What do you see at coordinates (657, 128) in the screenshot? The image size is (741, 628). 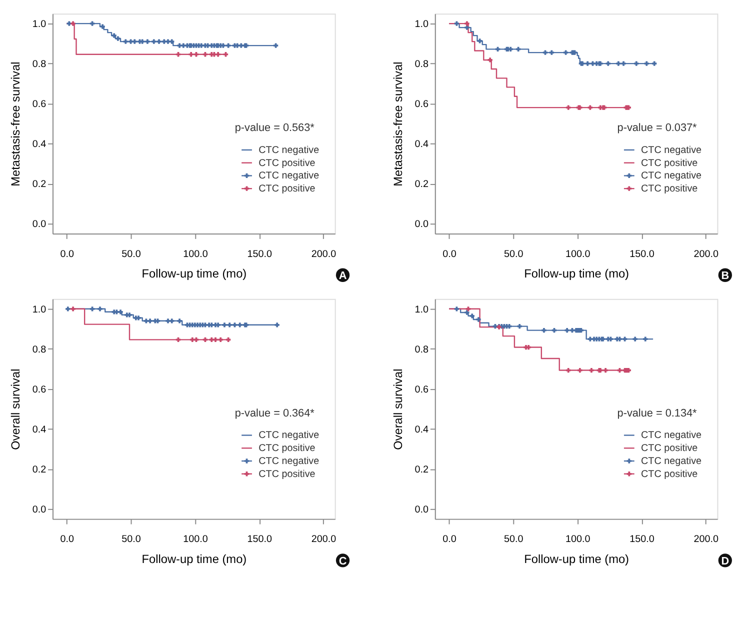 I see `annotation: p-value = 0.037*` at bounding box center [657, 128].